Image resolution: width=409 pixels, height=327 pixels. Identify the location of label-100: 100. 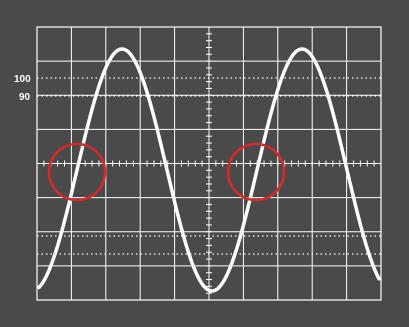
(22, 79).